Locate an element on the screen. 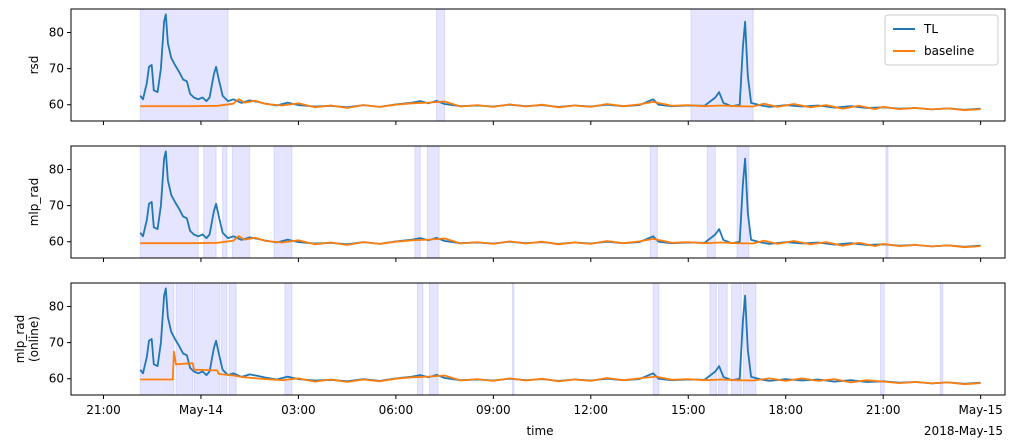 Image resolution: width=1013 pixels, height=448 pixels. legend-label: baseline is located at coordinates (949, 51).